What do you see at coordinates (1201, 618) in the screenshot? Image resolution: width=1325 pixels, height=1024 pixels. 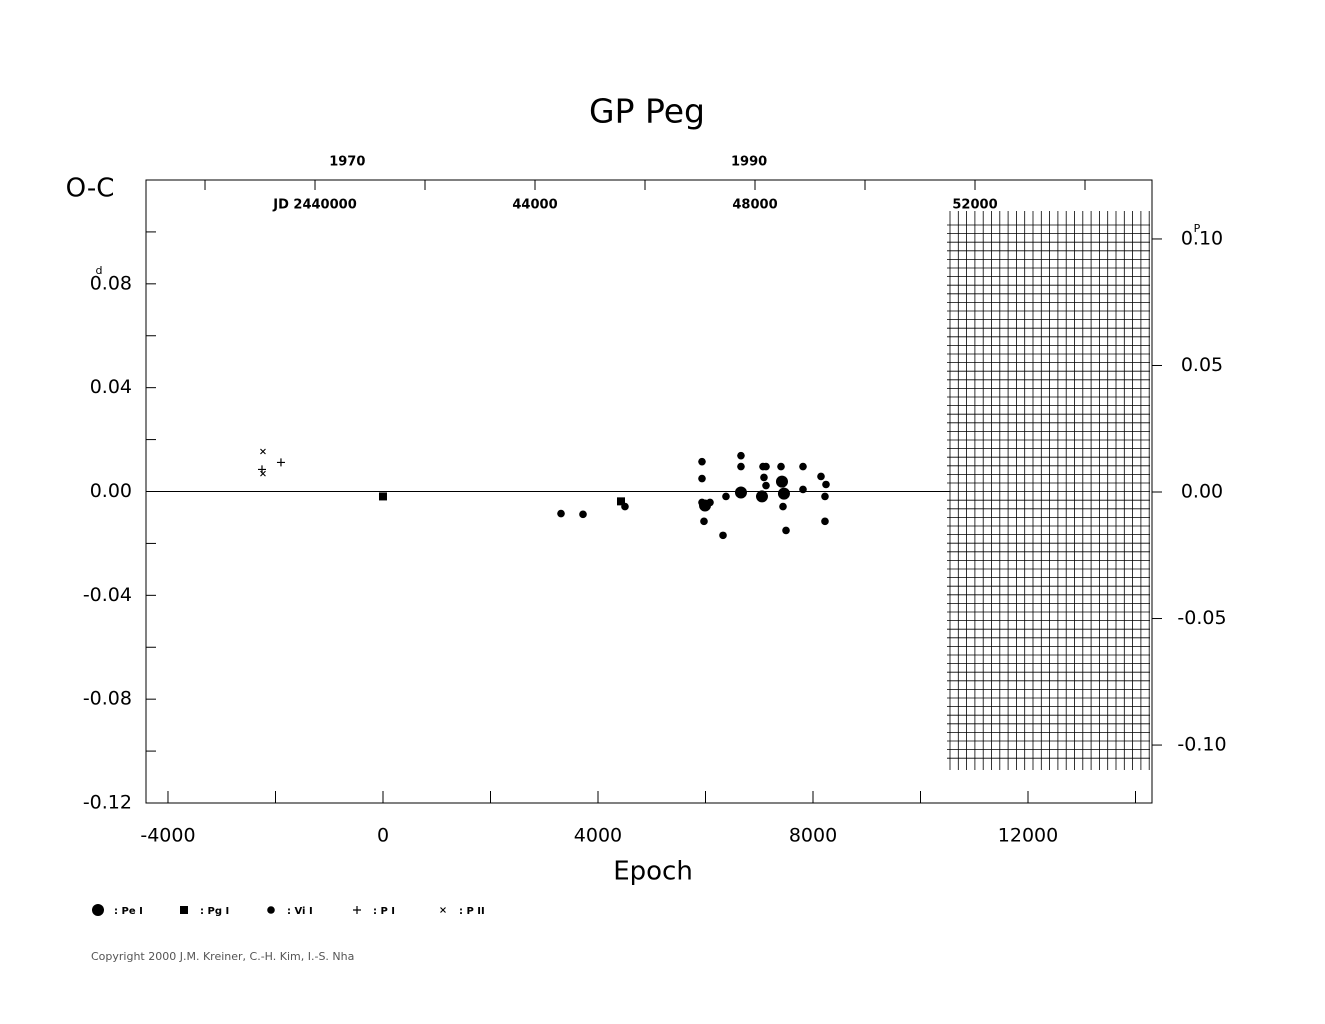 I see `y2-tick-label: -0.05` at bounding box center [1201, 618].